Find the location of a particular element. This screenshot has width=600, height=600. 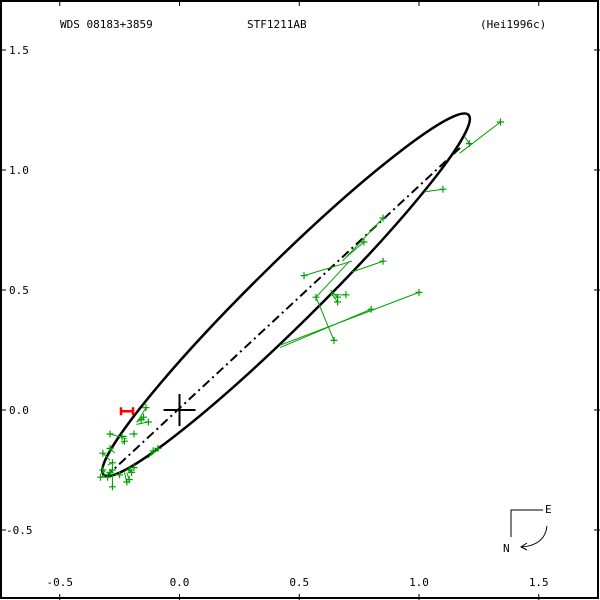

highlighted-measurement is located at coordinates (127, 411).